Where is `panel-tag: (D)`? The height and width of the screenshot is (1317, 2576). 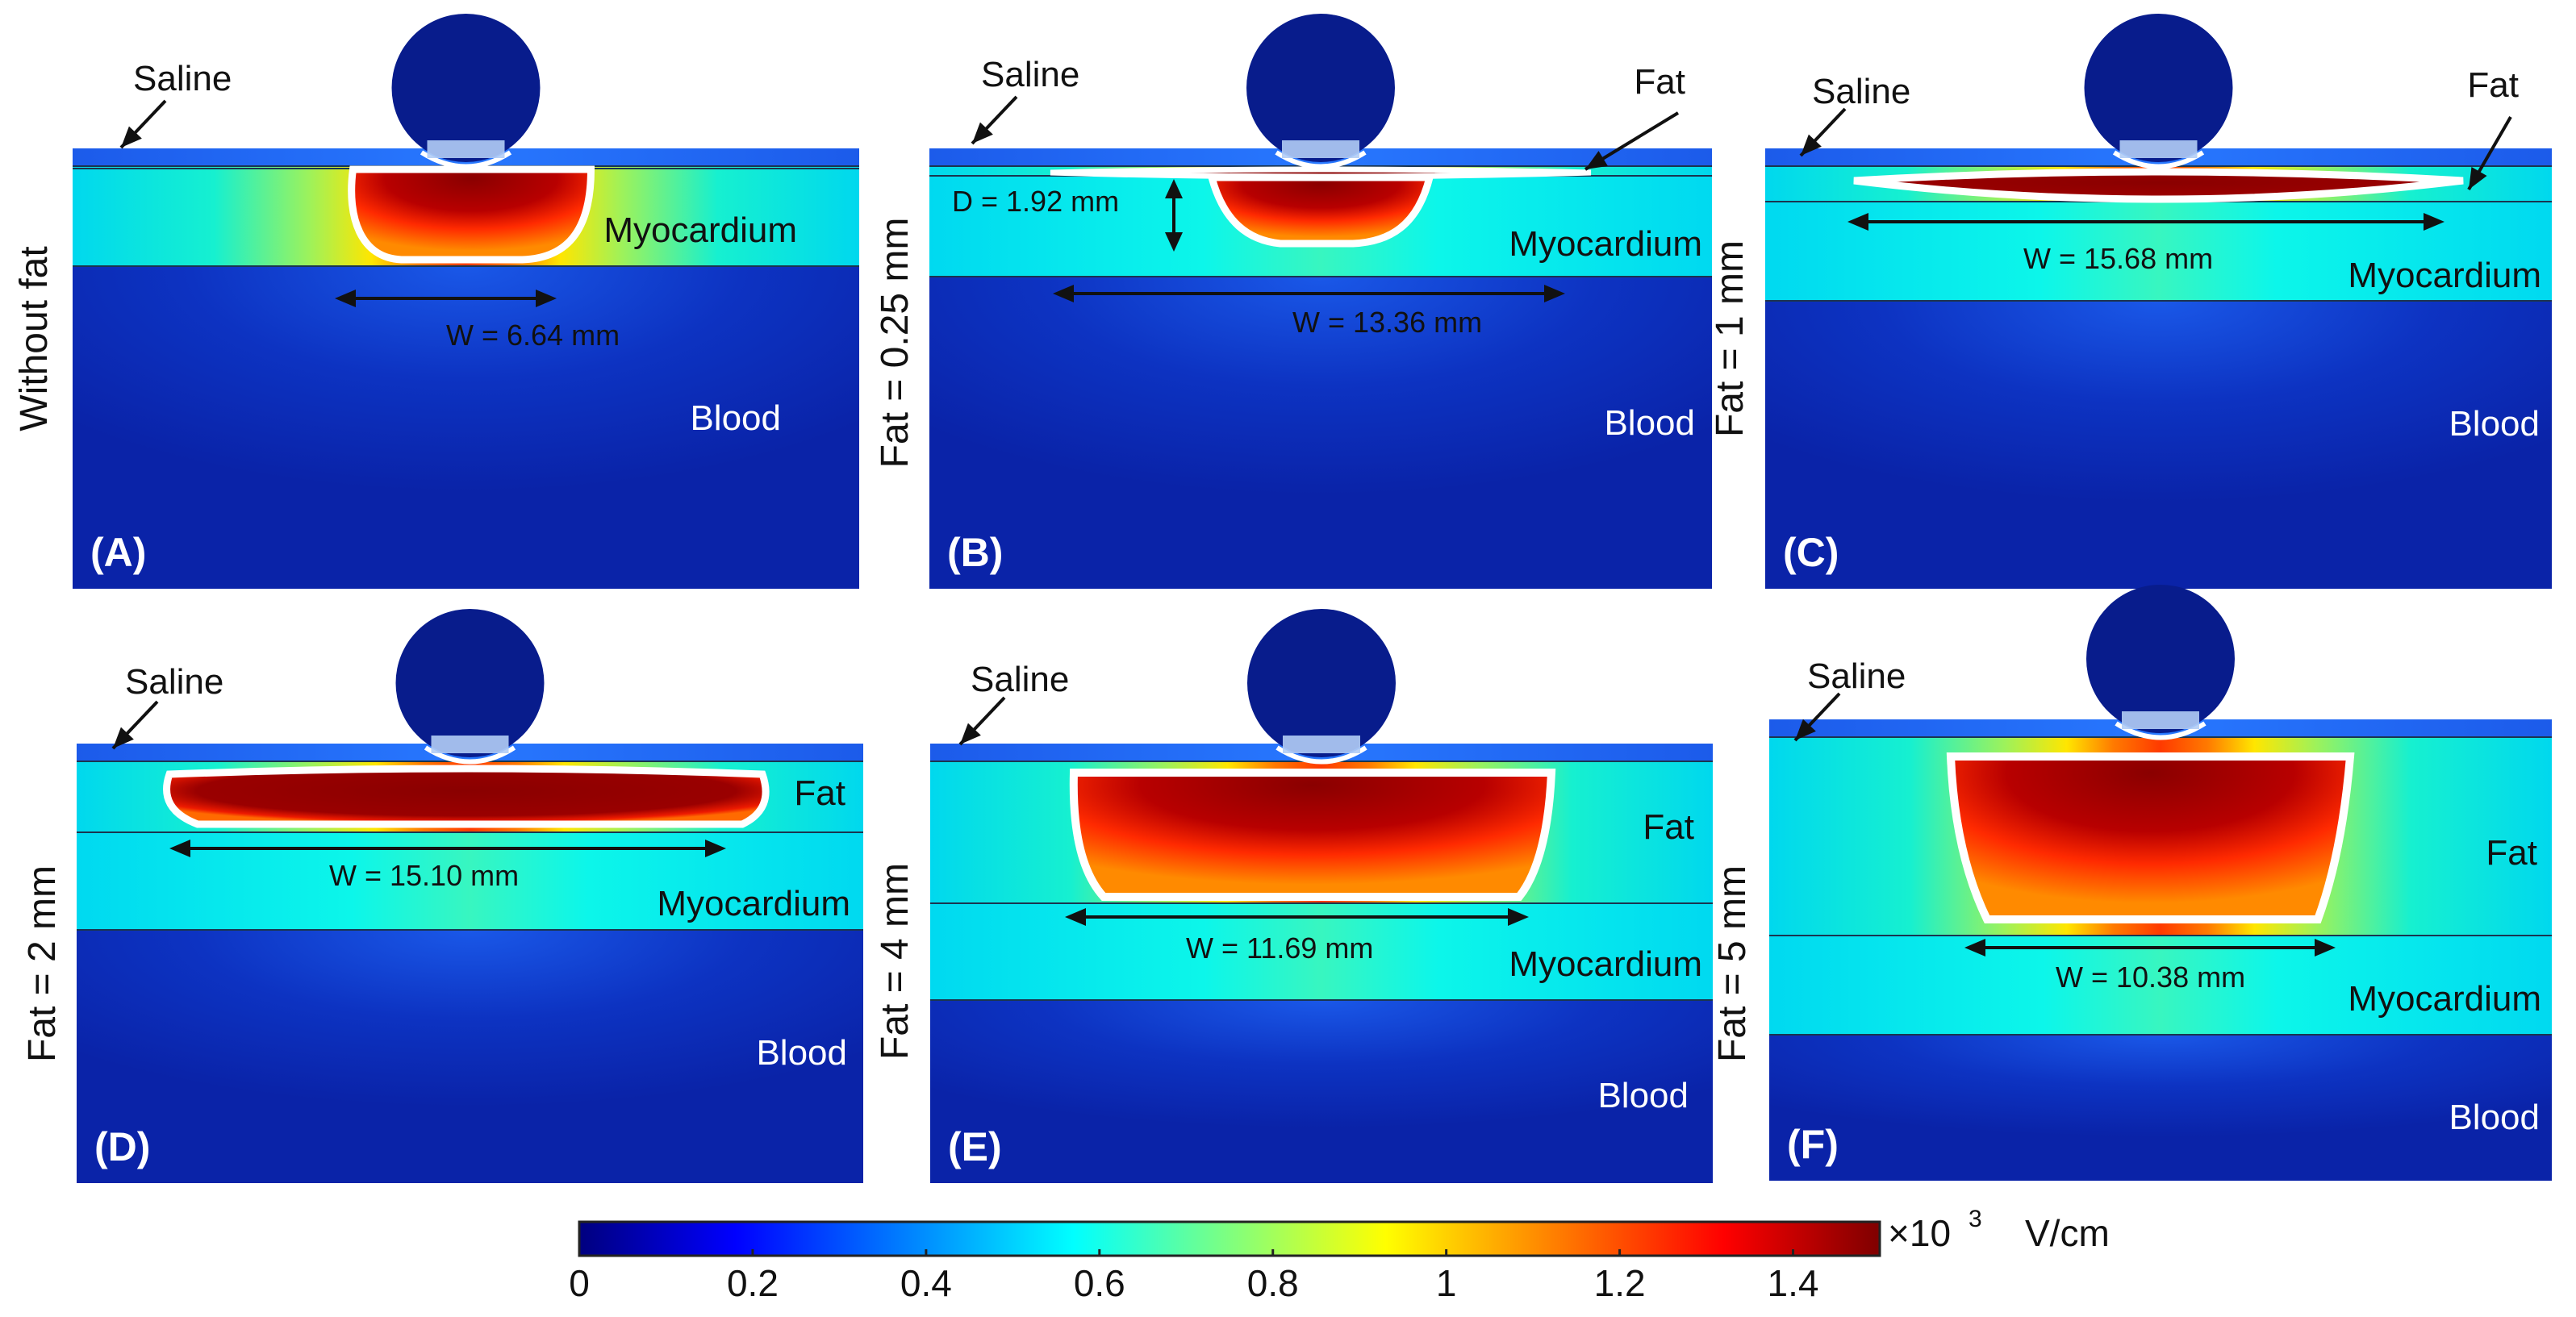
panel-tag: (D) is located at coordinates (122, 1146).